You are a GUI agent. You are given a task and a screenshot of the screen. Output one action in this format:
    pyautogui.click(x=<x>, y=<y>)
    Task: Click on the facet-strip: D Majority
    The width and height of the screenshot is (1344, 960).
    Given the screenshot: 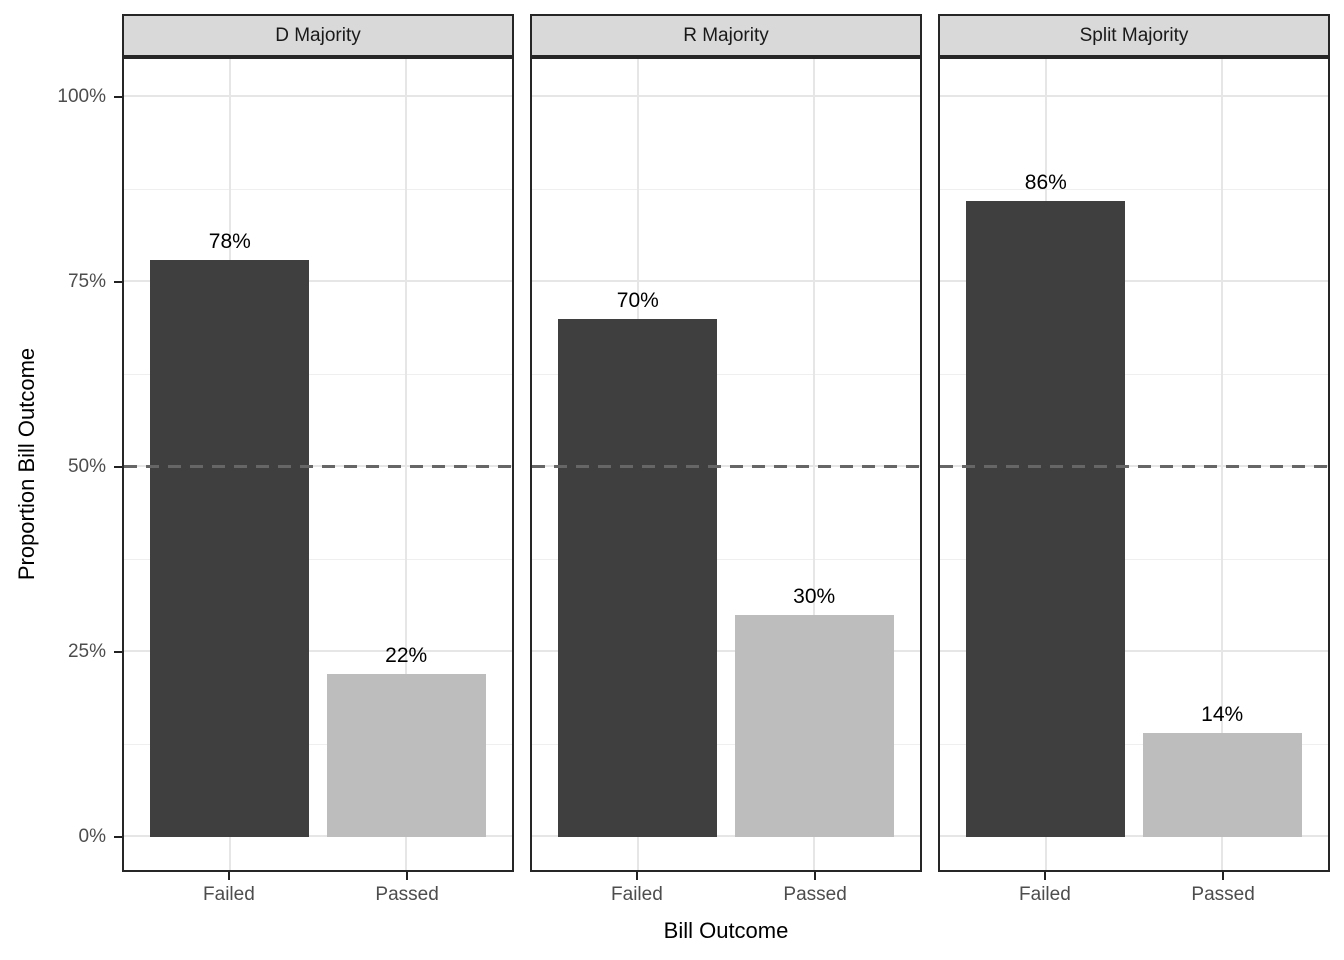 What is the action you would take?
    pyautogui.click(x=318, y=35)
    